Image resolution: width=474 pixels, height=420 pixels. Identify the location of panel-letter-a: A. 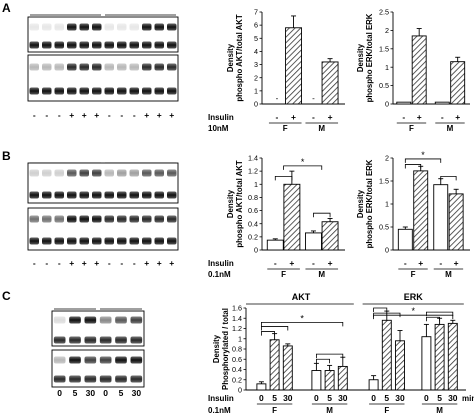
(6, 8).